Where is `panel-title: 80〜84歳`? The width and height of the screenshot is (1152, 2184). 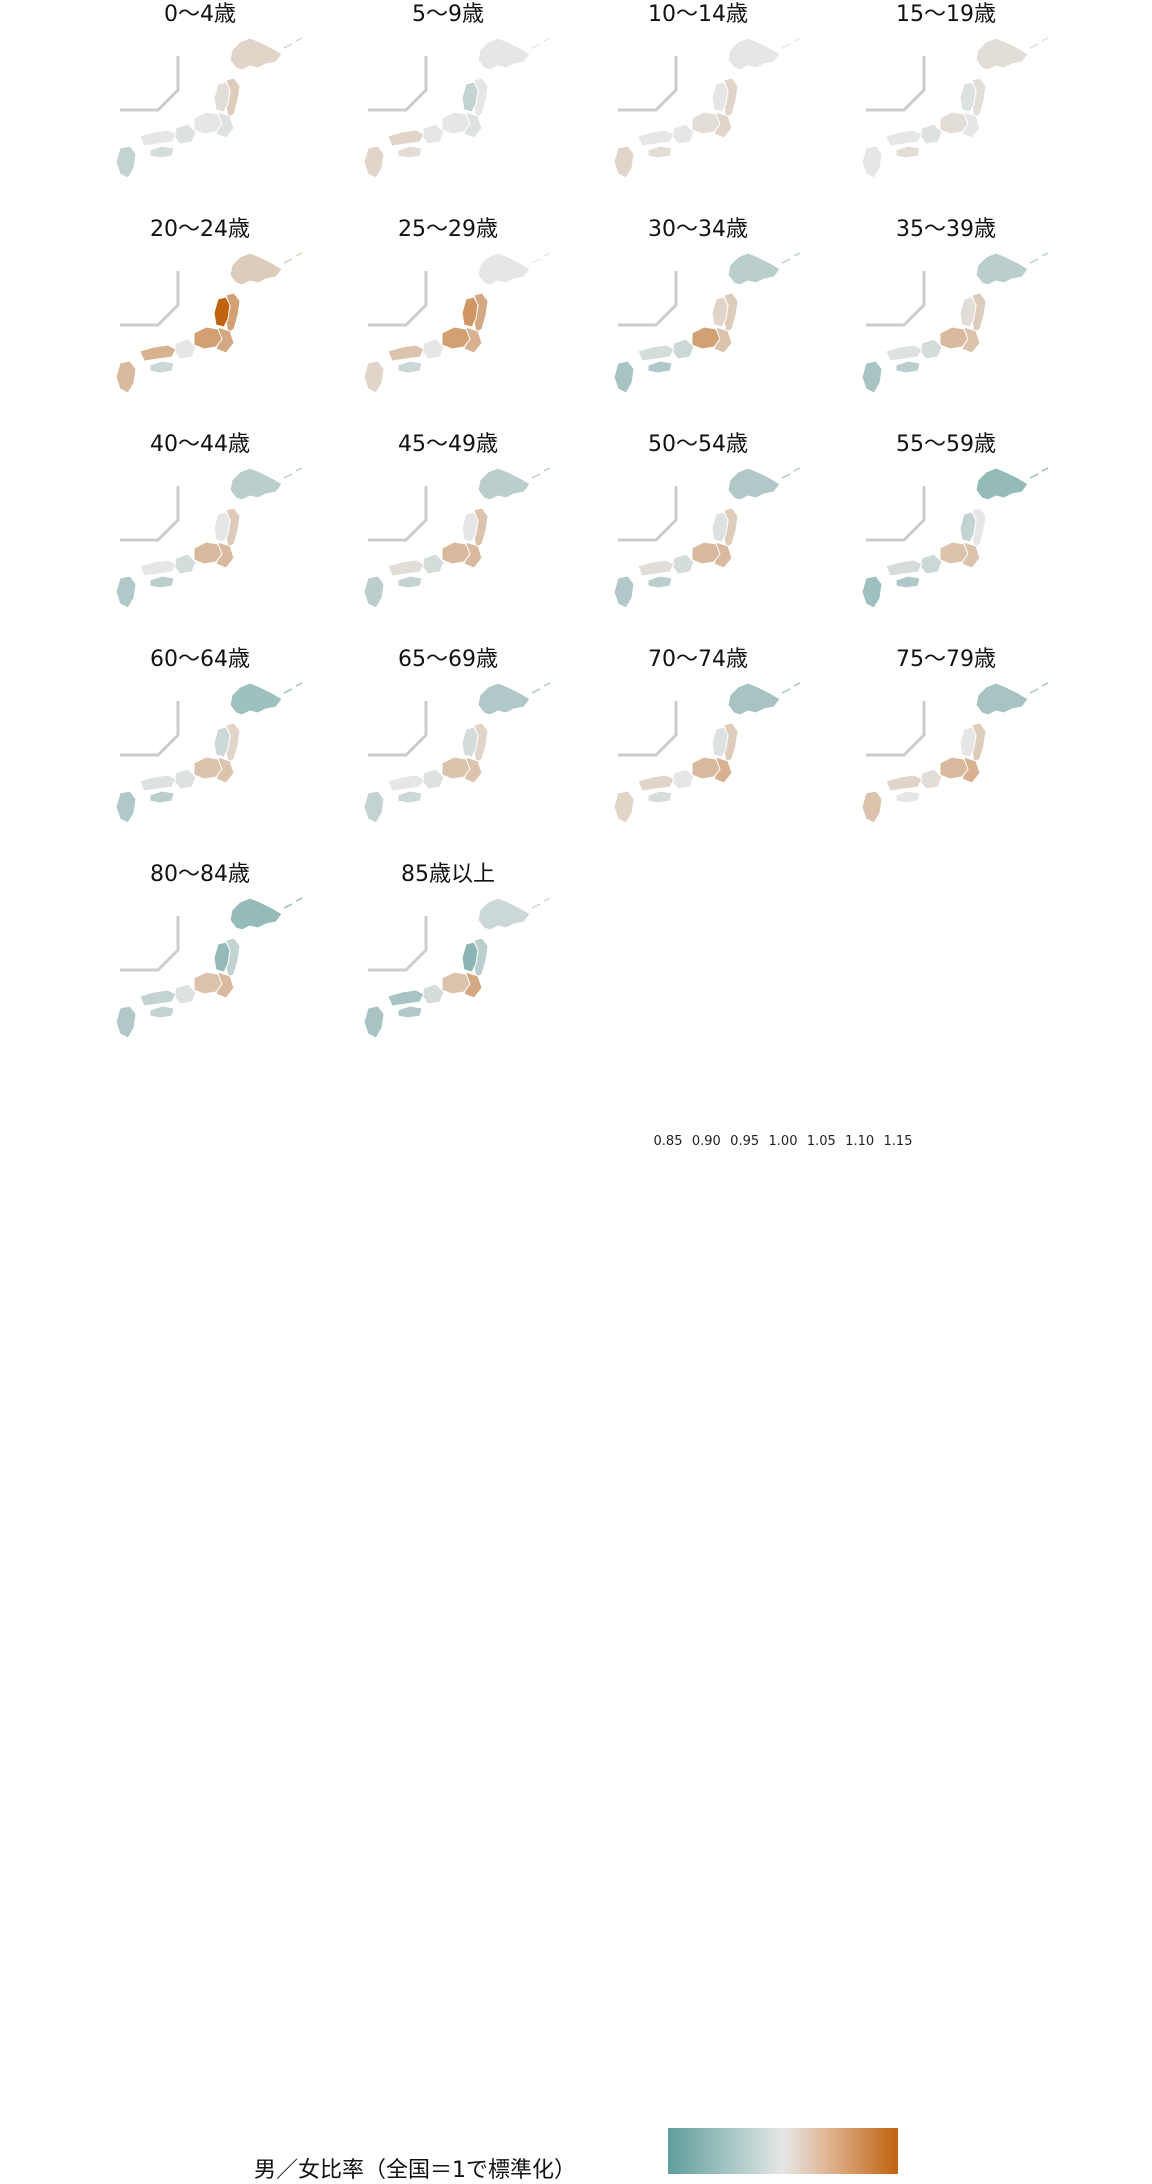
panel-title: 80〜84歳 is located at coordinates (200, 874).